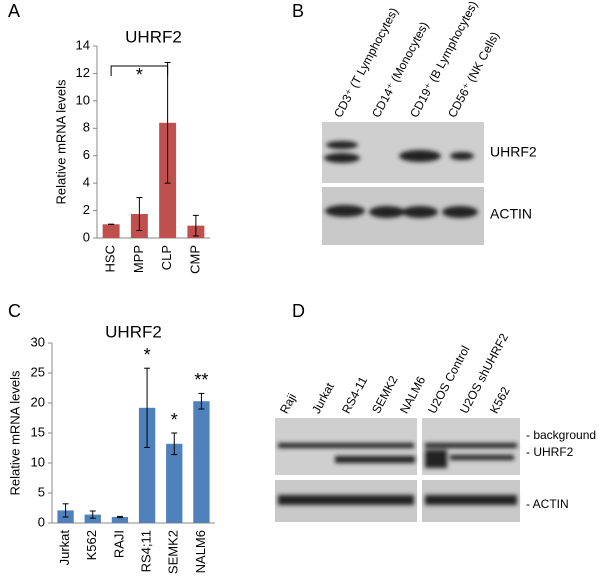 The image size is (600, 579). I want to click on band-label: UHRF2, so click(513, 152).